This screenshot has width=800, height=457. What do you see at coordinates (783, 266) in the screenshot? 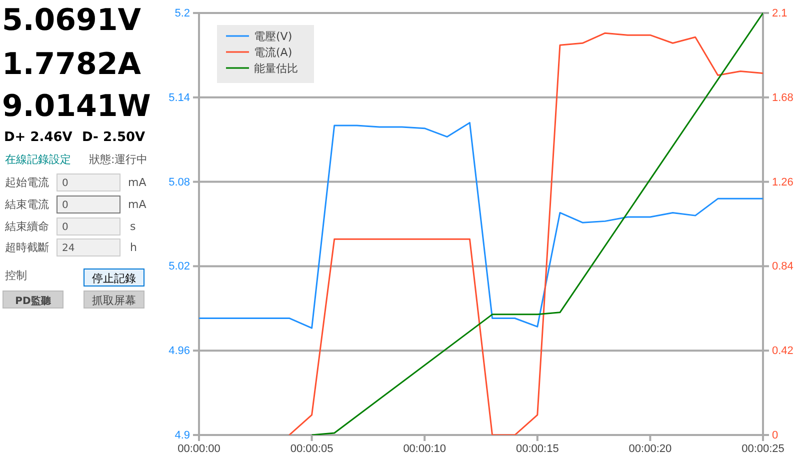
I see `y2-tick-label: 0.84` at bounding box center [783, 266].